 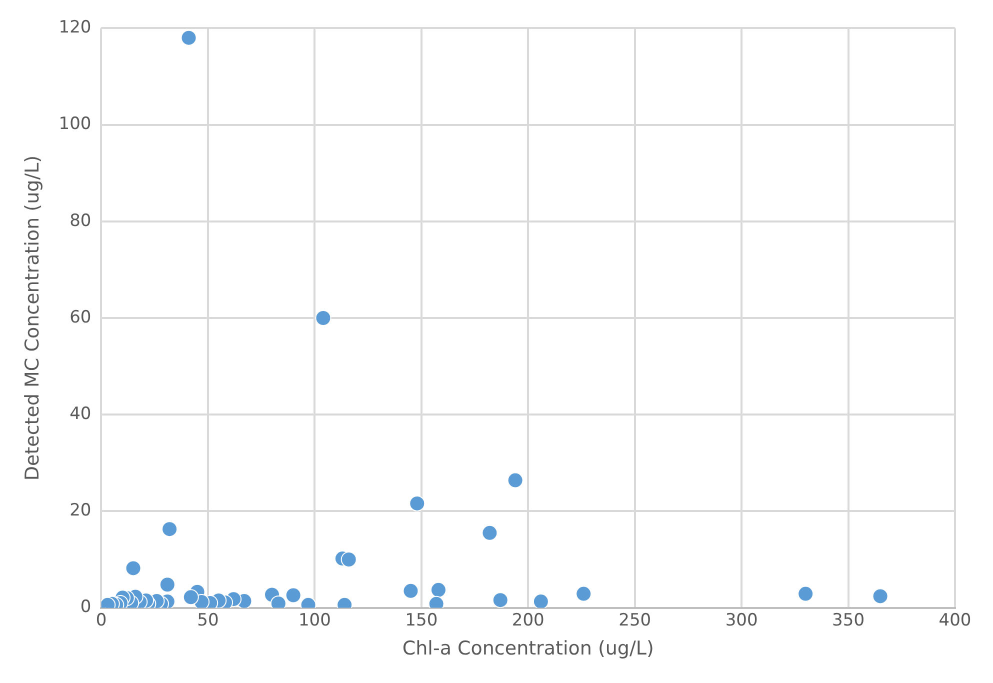 I want to click on x-tick-label: 350, so click(x=848, y=620).